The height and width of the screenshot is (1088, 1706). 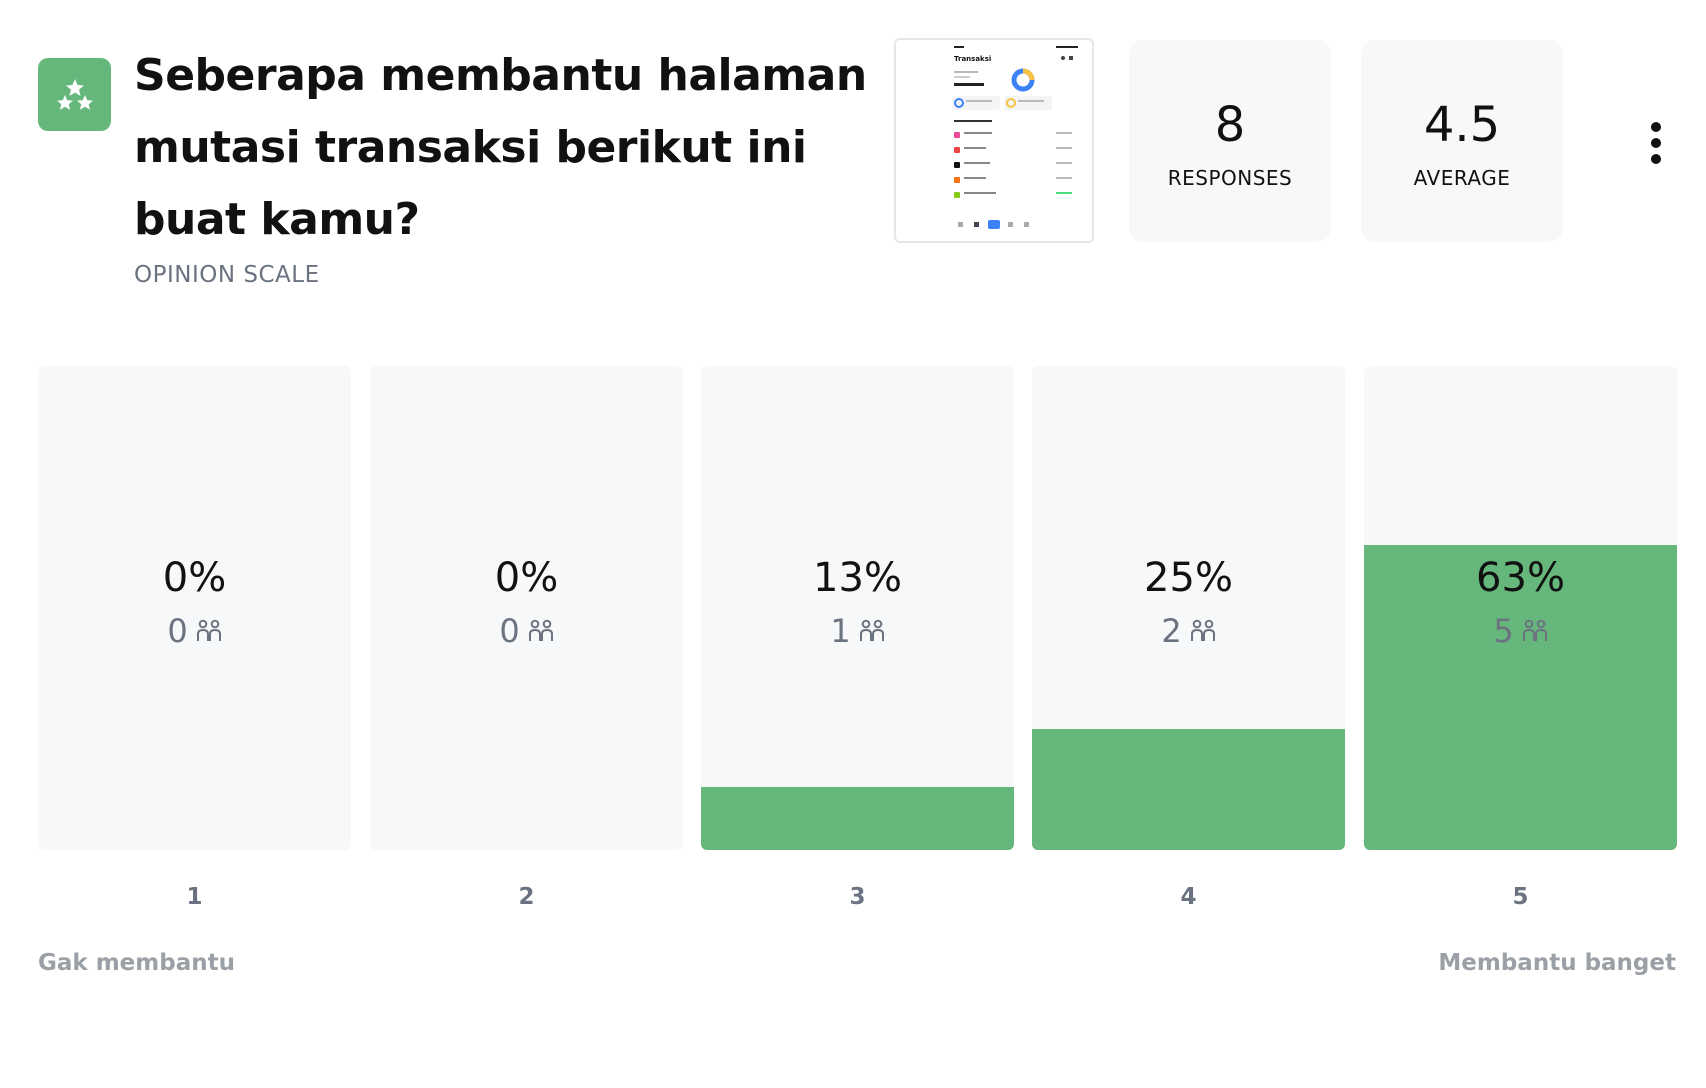 I want to click on bar-percentage-5: 63%, so click(x=1520, y=578).